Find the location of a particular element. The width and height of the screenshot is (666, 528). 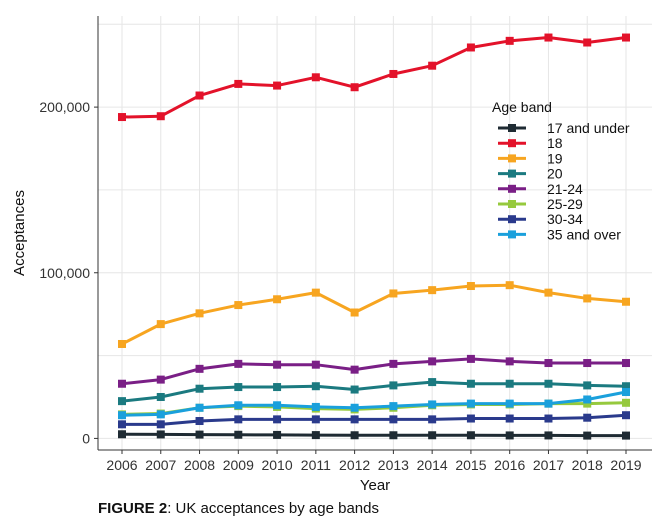

x-tick-label: 2019 is located at coordinates (625, 465).